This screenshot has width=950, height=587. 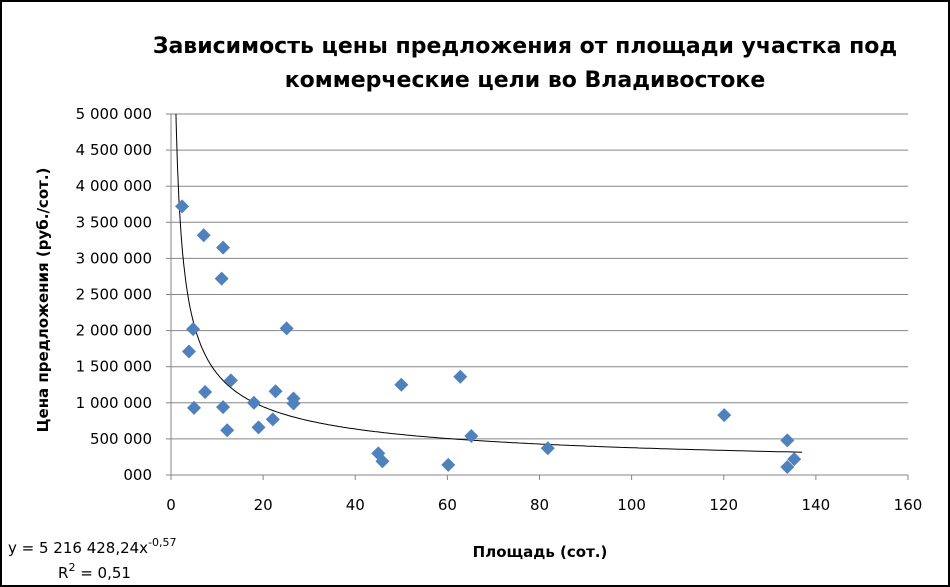 I want to click on y-tick-label: 4 500 000, so click(x=114, y=150).